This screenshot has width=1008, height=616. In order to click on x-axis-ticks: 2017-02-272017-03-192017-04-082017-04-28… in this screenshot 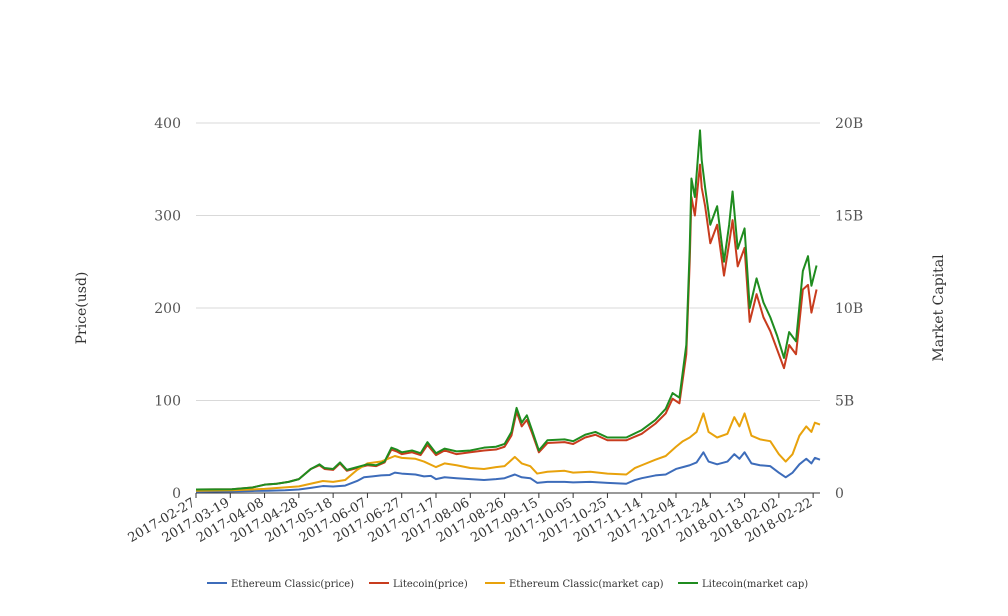, I will do `click(470, 519)`.